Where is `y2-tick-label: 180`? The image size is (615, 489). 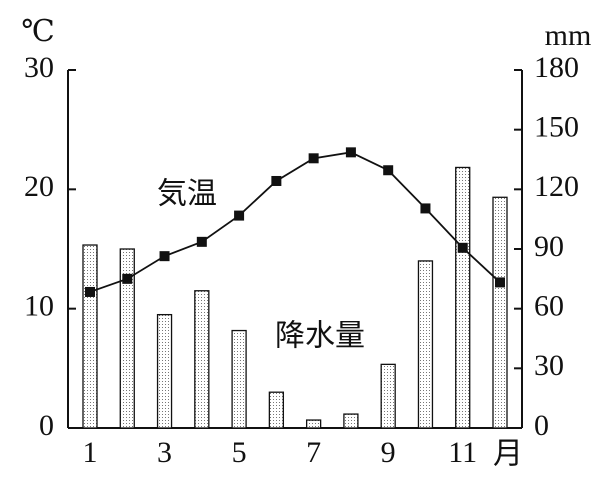
y2-tick-label: 180 is located at coordinates (556, 67).